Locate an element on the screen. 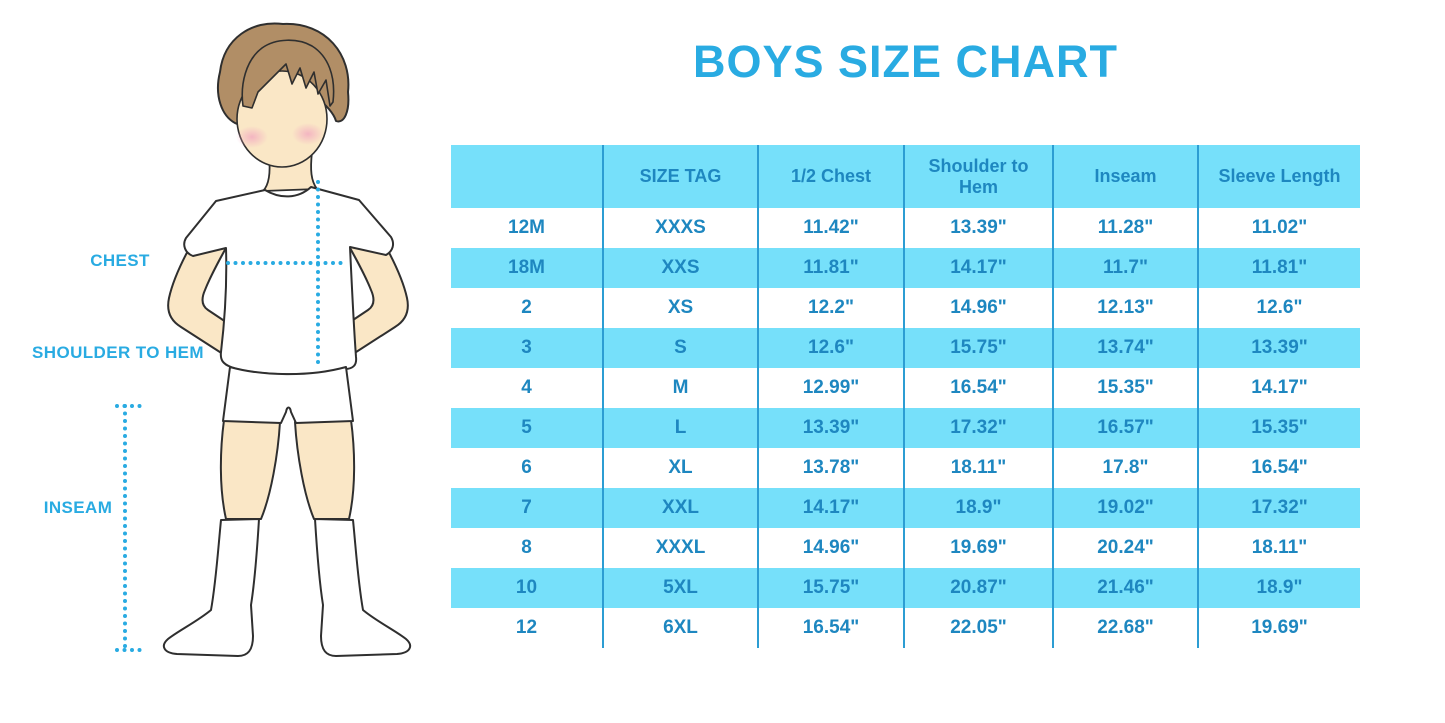 The height and width of the screenshot is (723, 1445). table-row-5: 5 L 13.39" 17.32" 16.57" 15.35" is located at coordinates (905, 428).